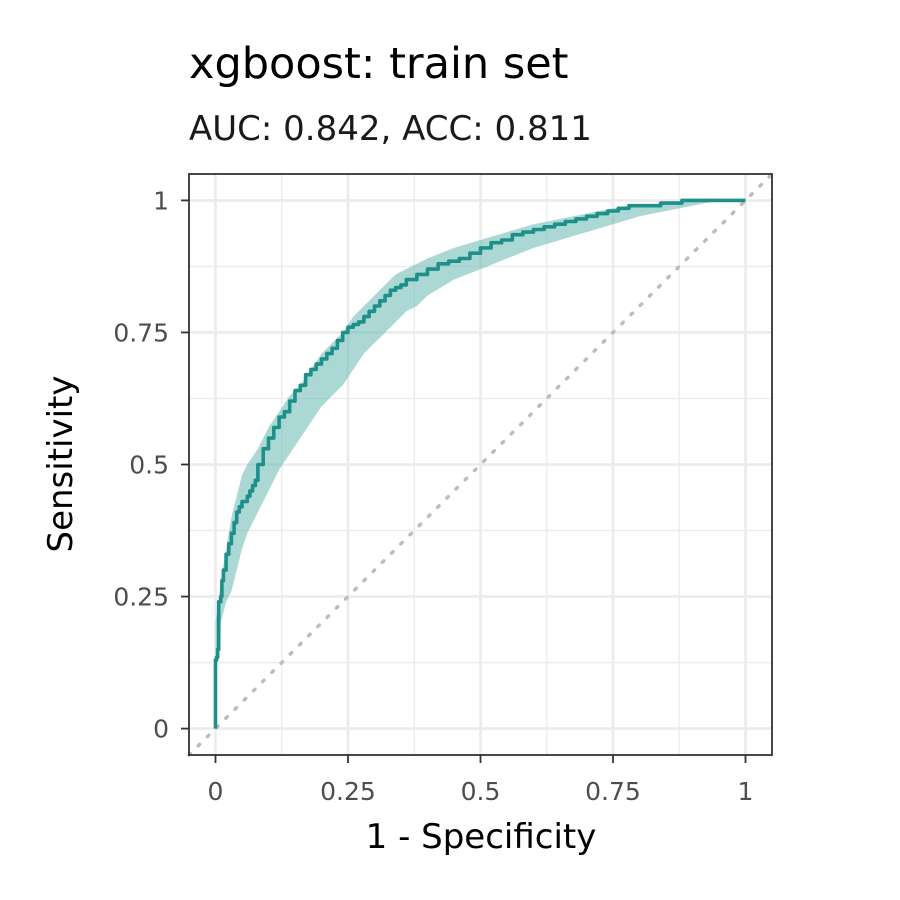 The image size is (900, 900). Describe the element at coordinates (746, 791) in the screenshot. I see `x-tick-label: 1` at that location.